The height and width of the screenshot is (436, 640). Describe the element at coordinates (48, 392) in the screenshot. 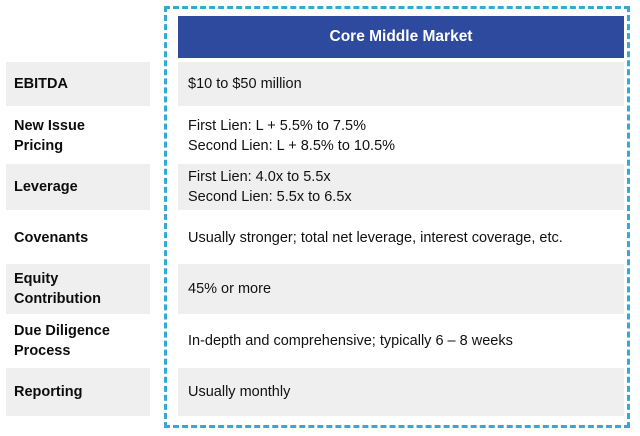

I see `row-label-line: Reporting` at that location.